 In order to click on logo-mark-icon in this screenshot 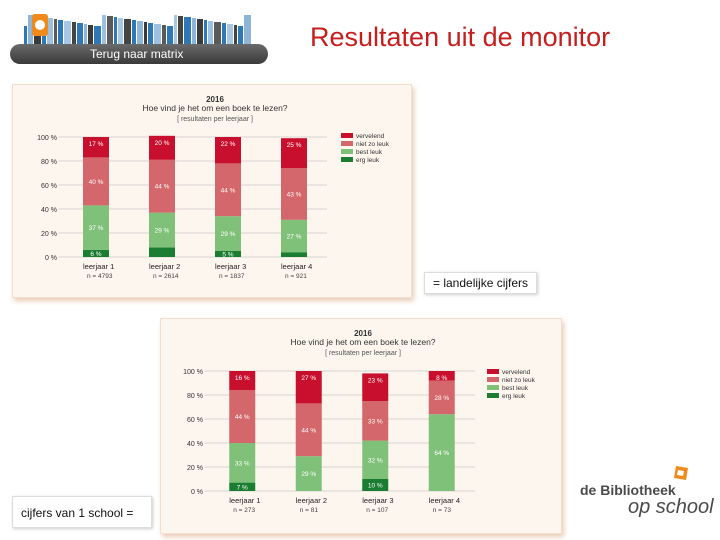, I will do `click(681, 473)`.